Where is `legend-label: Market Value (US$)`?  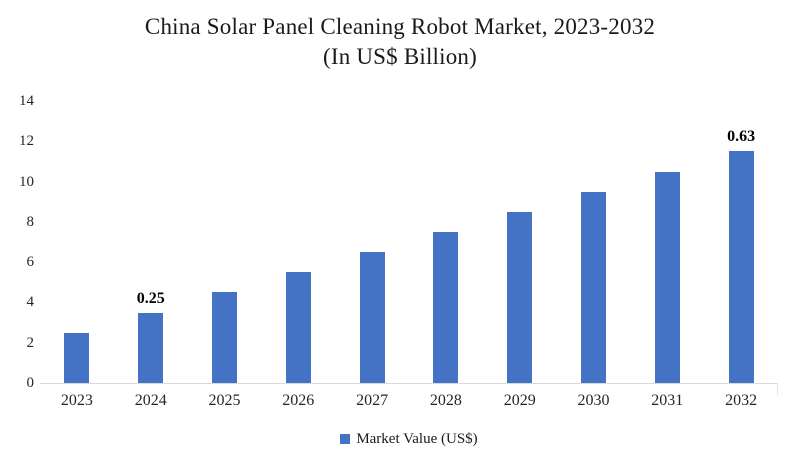
legend-label: Market Value (US$) is located at coordinates (417, 439).